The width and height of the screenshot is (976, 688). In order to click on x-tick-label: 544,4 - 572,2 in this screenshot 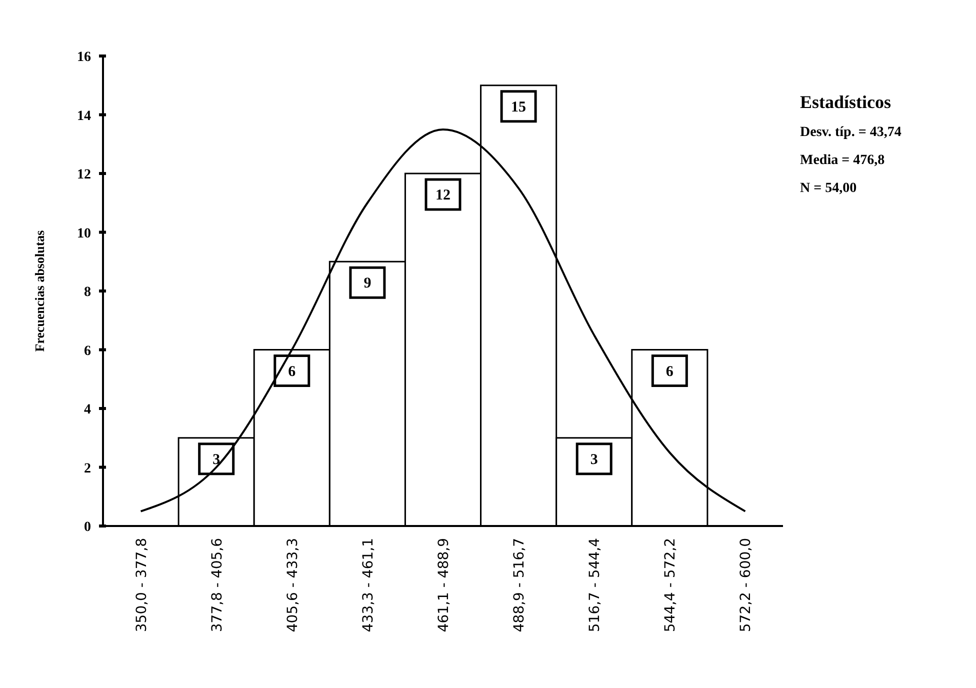, I will do `click(670, 585)`.